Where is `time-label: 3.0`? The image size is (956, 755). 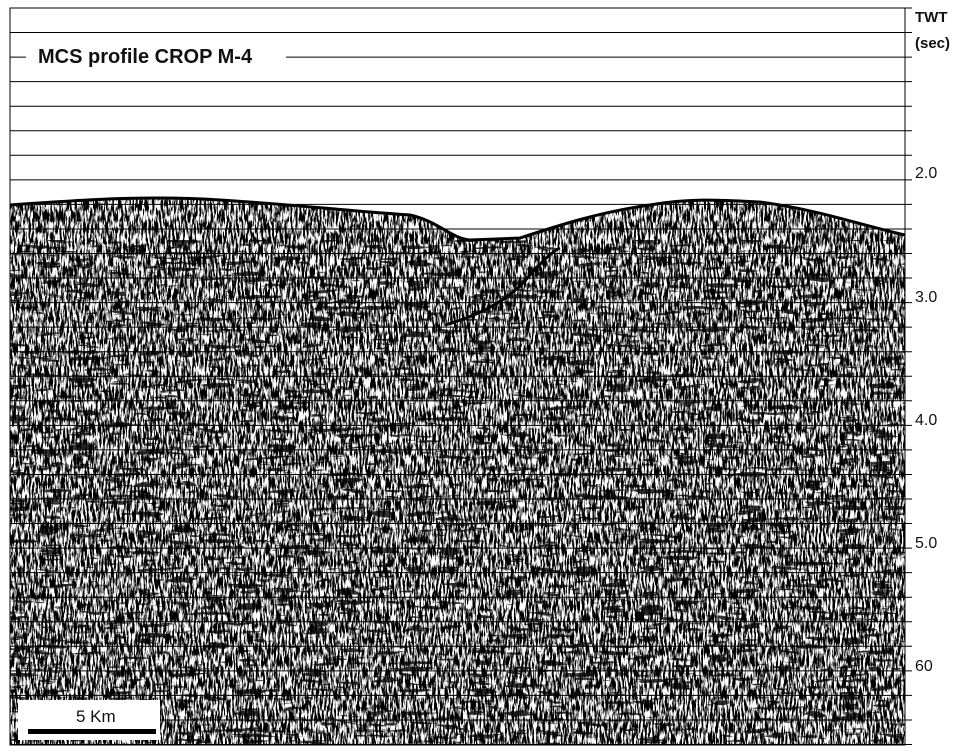 time-label: 3.0 is located at coordinates (926, 297).